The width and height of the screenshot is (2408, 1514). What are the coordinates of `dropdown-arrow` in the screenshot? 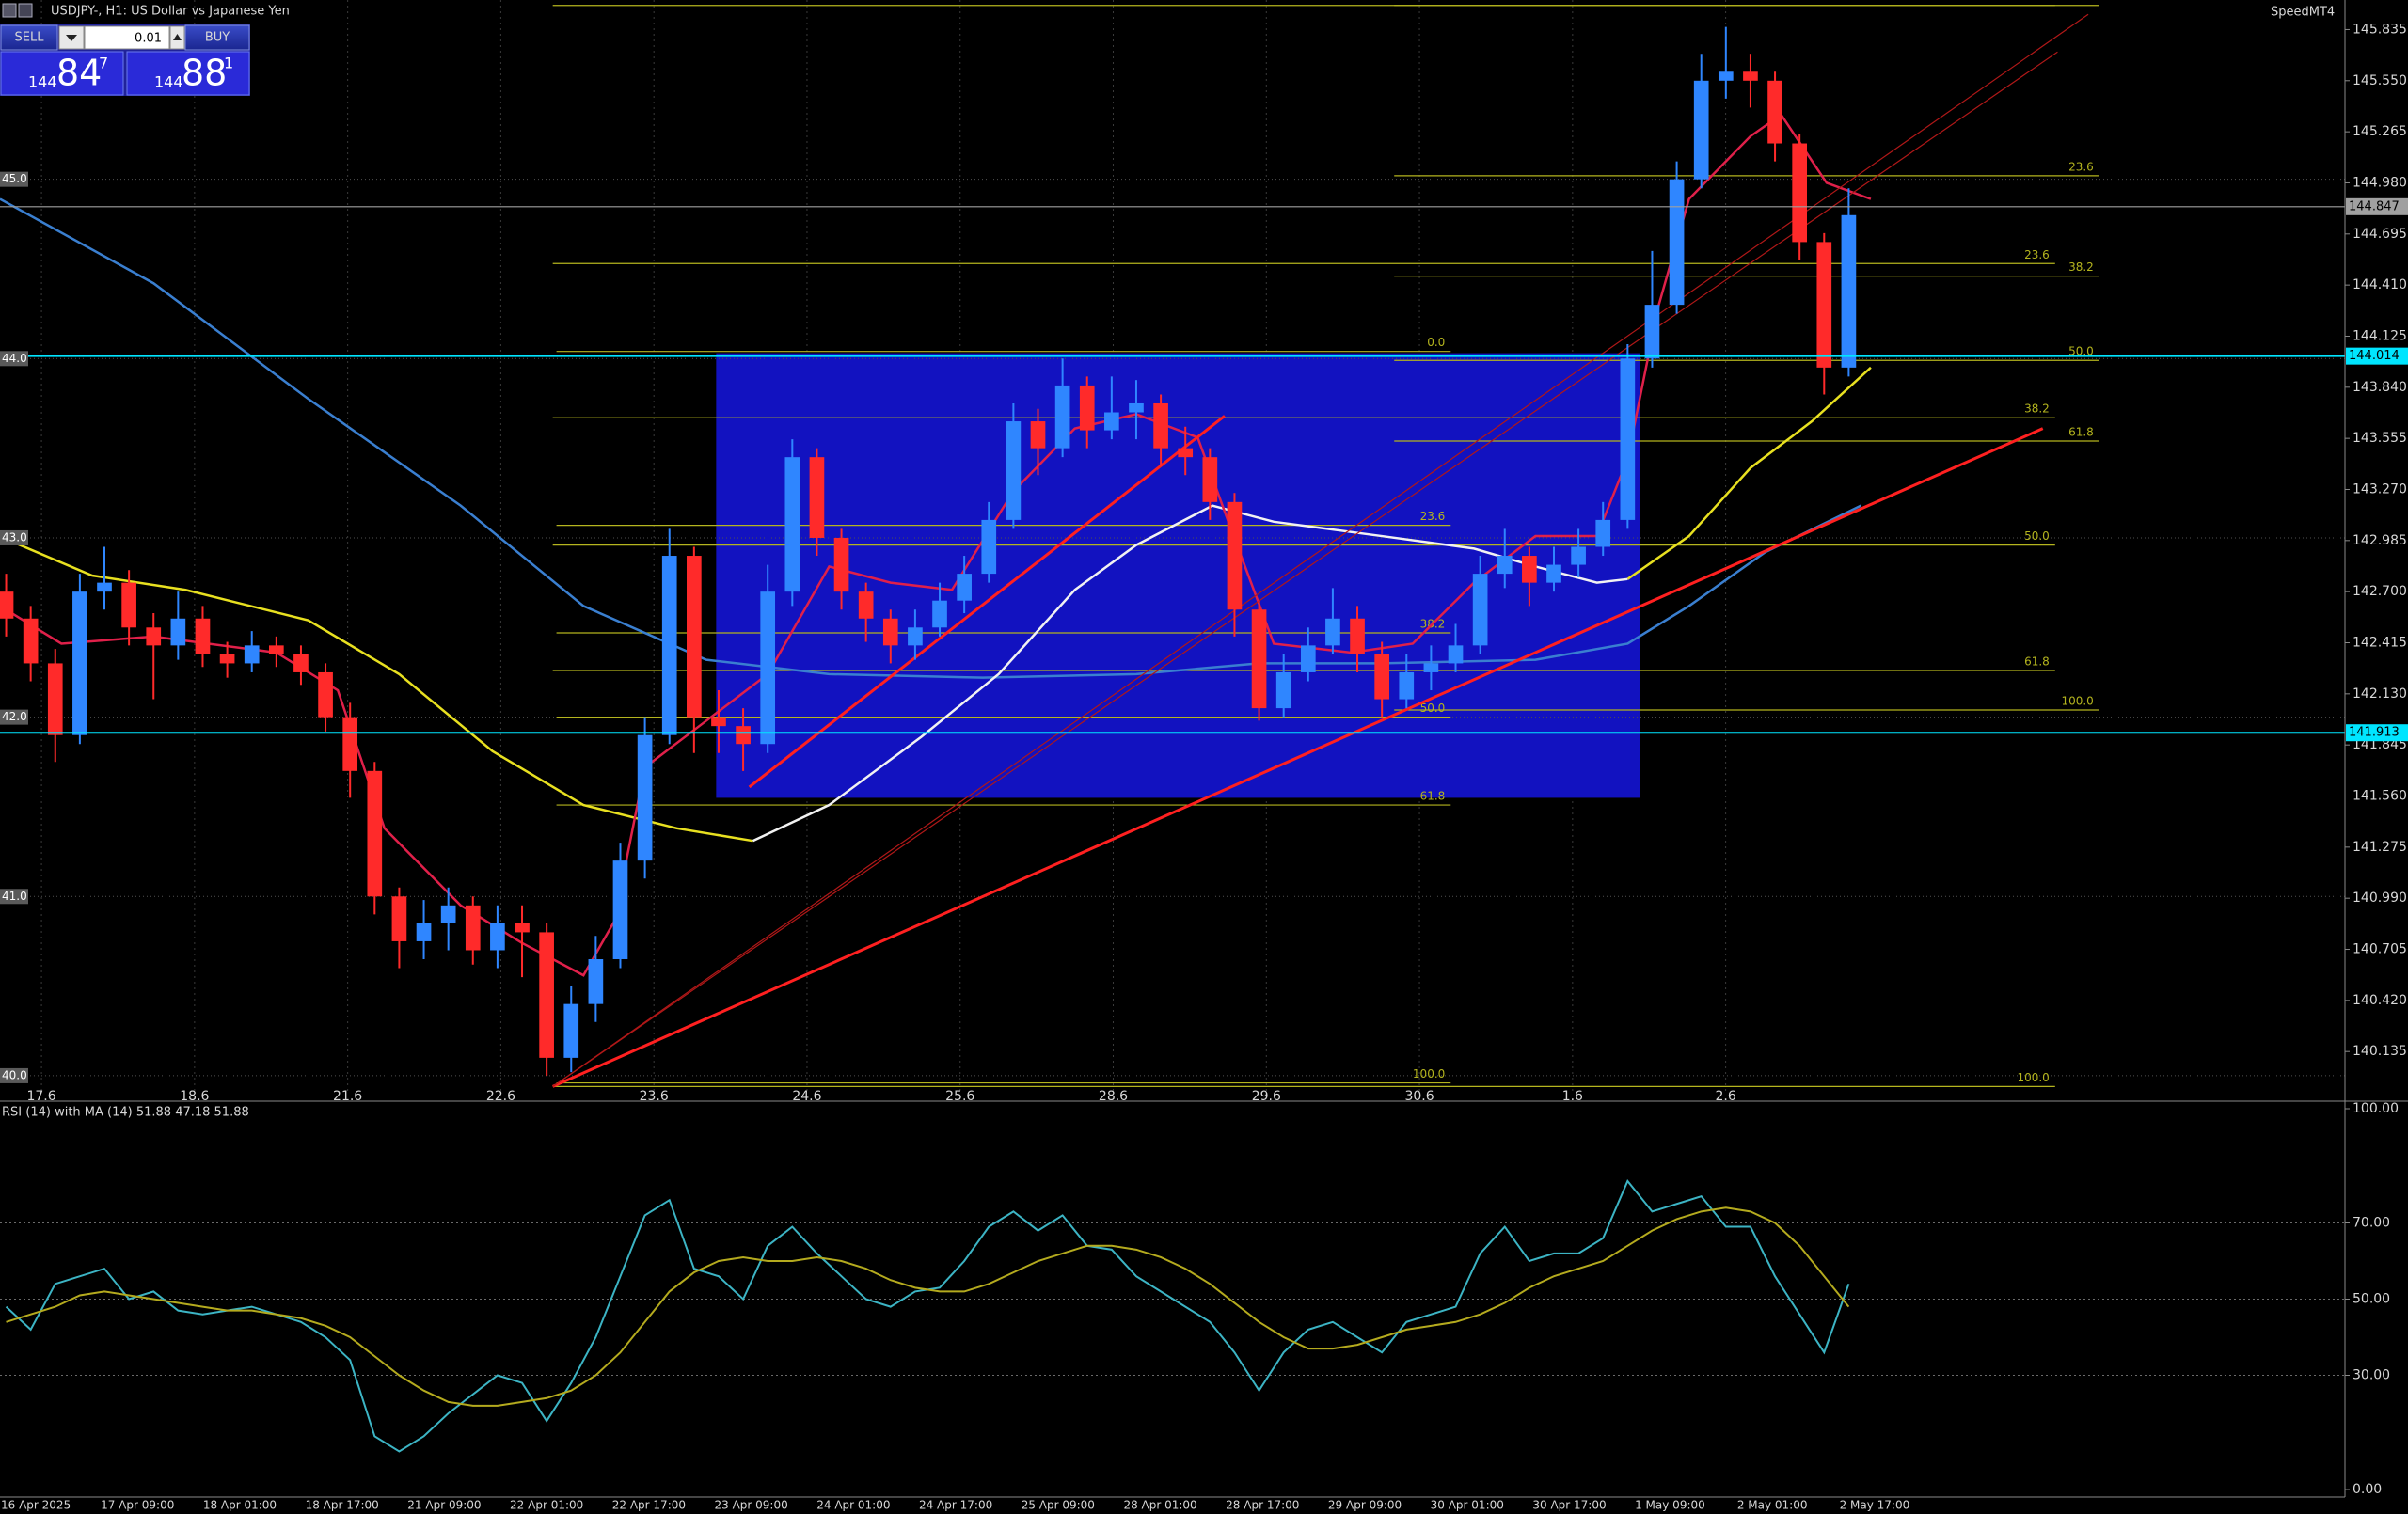 It's located at (72, 38).